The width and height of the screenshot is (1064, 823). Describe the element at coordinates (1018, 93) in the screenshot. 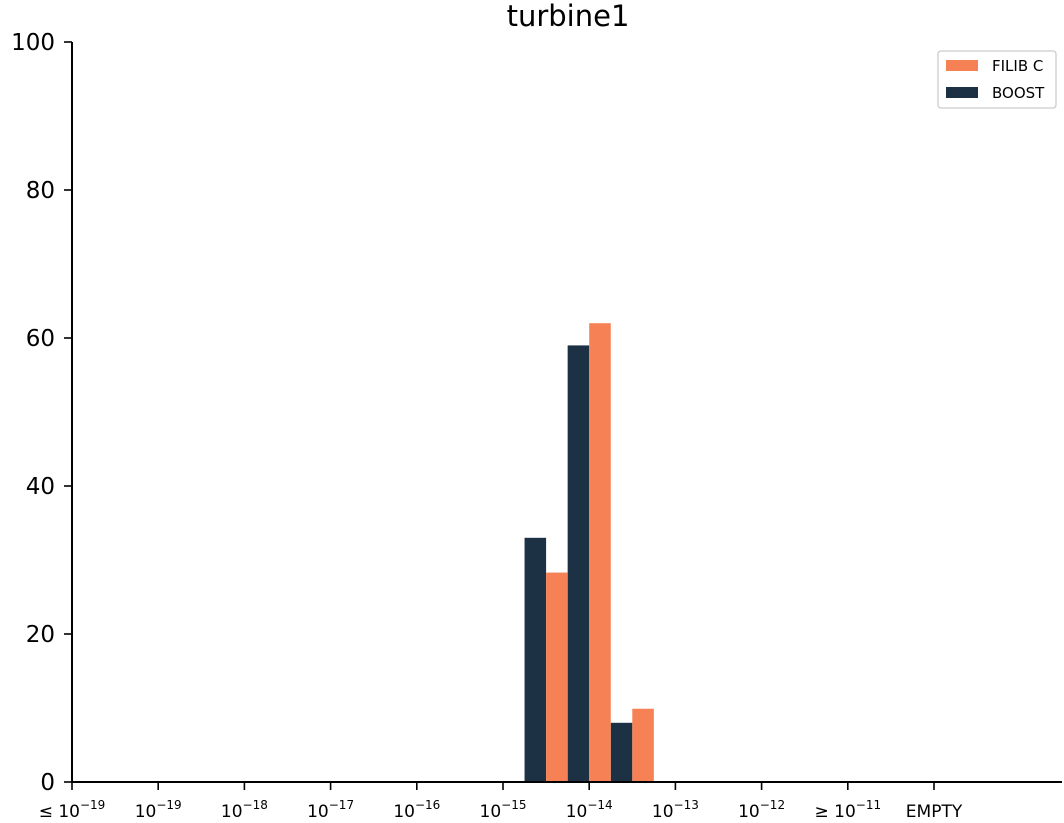

I see `legend-label: BOOST` at that location.